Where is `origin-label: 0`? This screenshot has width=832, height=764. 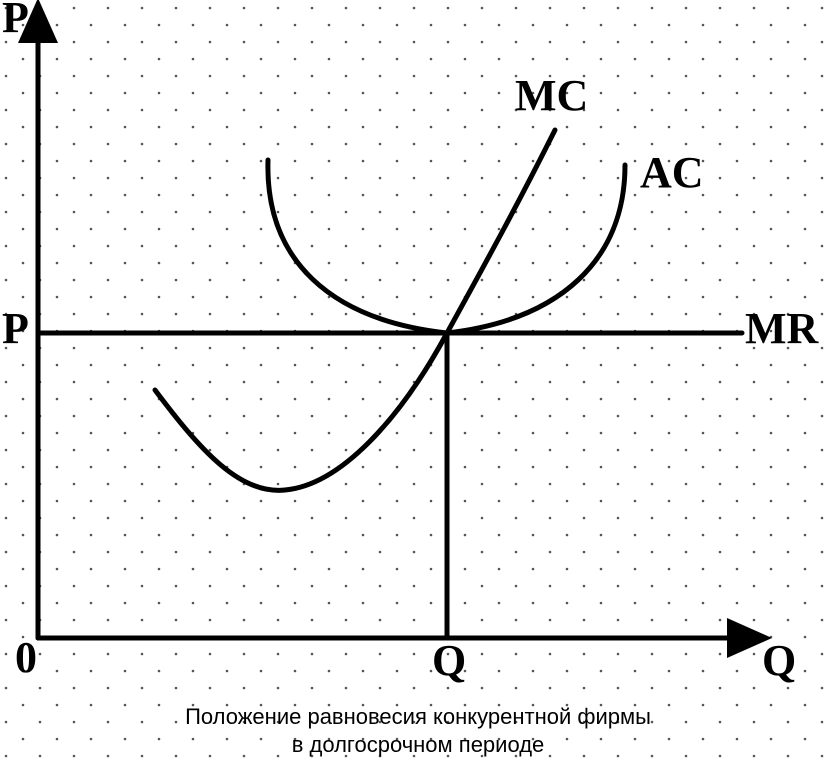 origin-label: 0 is located at coordinates (26, 657).